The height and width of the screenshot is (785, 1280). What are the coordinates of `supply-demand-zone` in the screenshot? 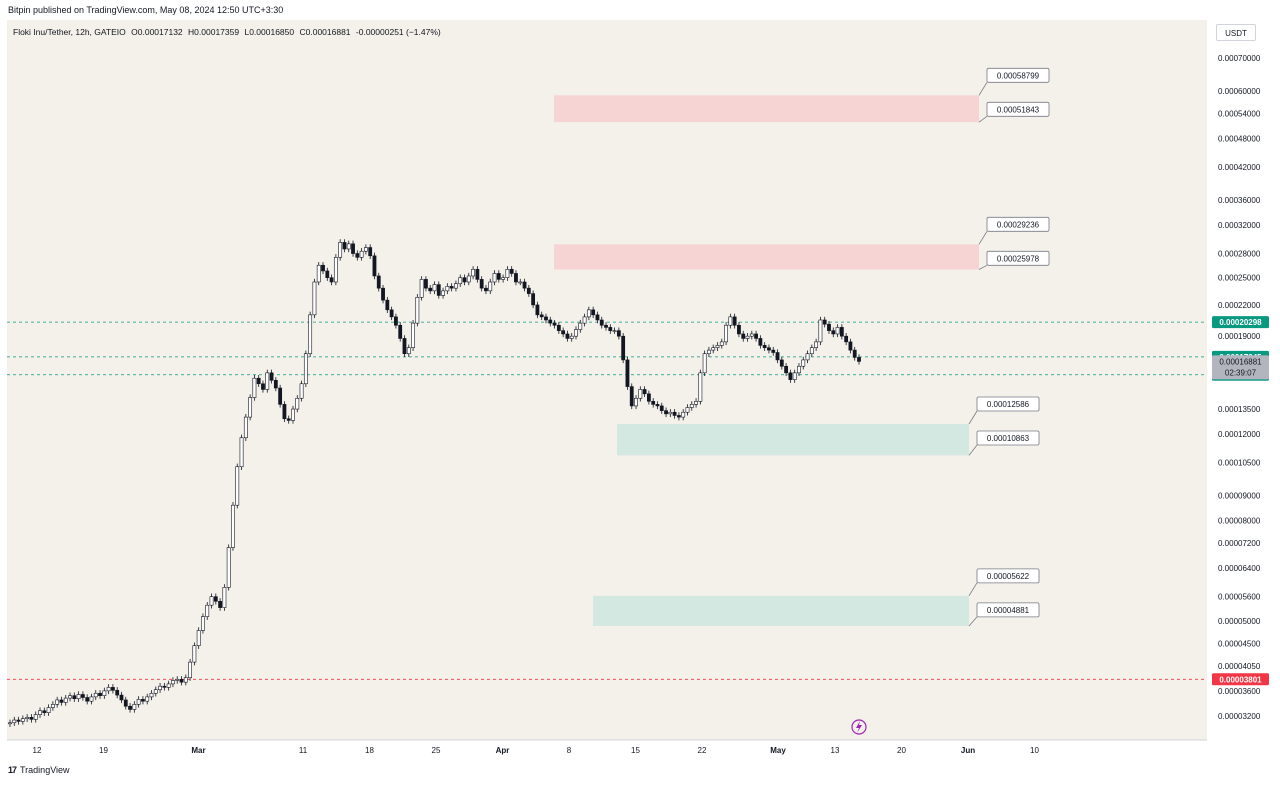 It's located at (766, 257).